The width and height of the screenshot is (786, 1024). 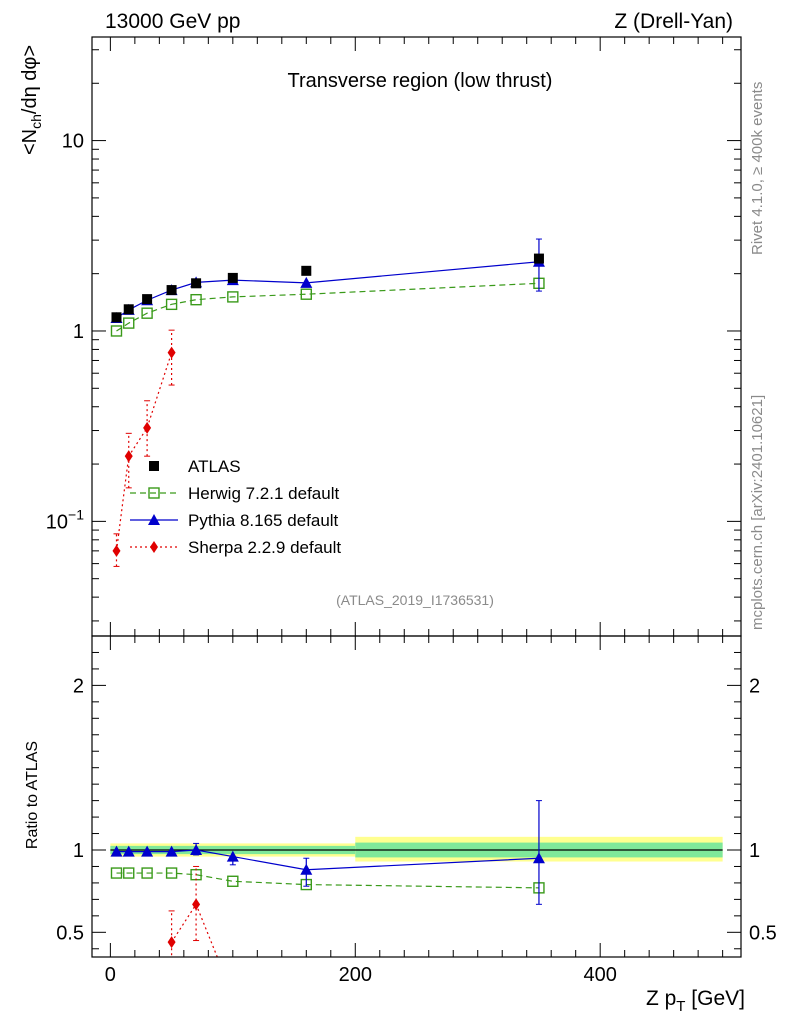 What do you see at coordinates (695, 1001) in the screenshot?
I see `x-axis-label: Z pT [GeV]` at bounding box center [695, 1001].